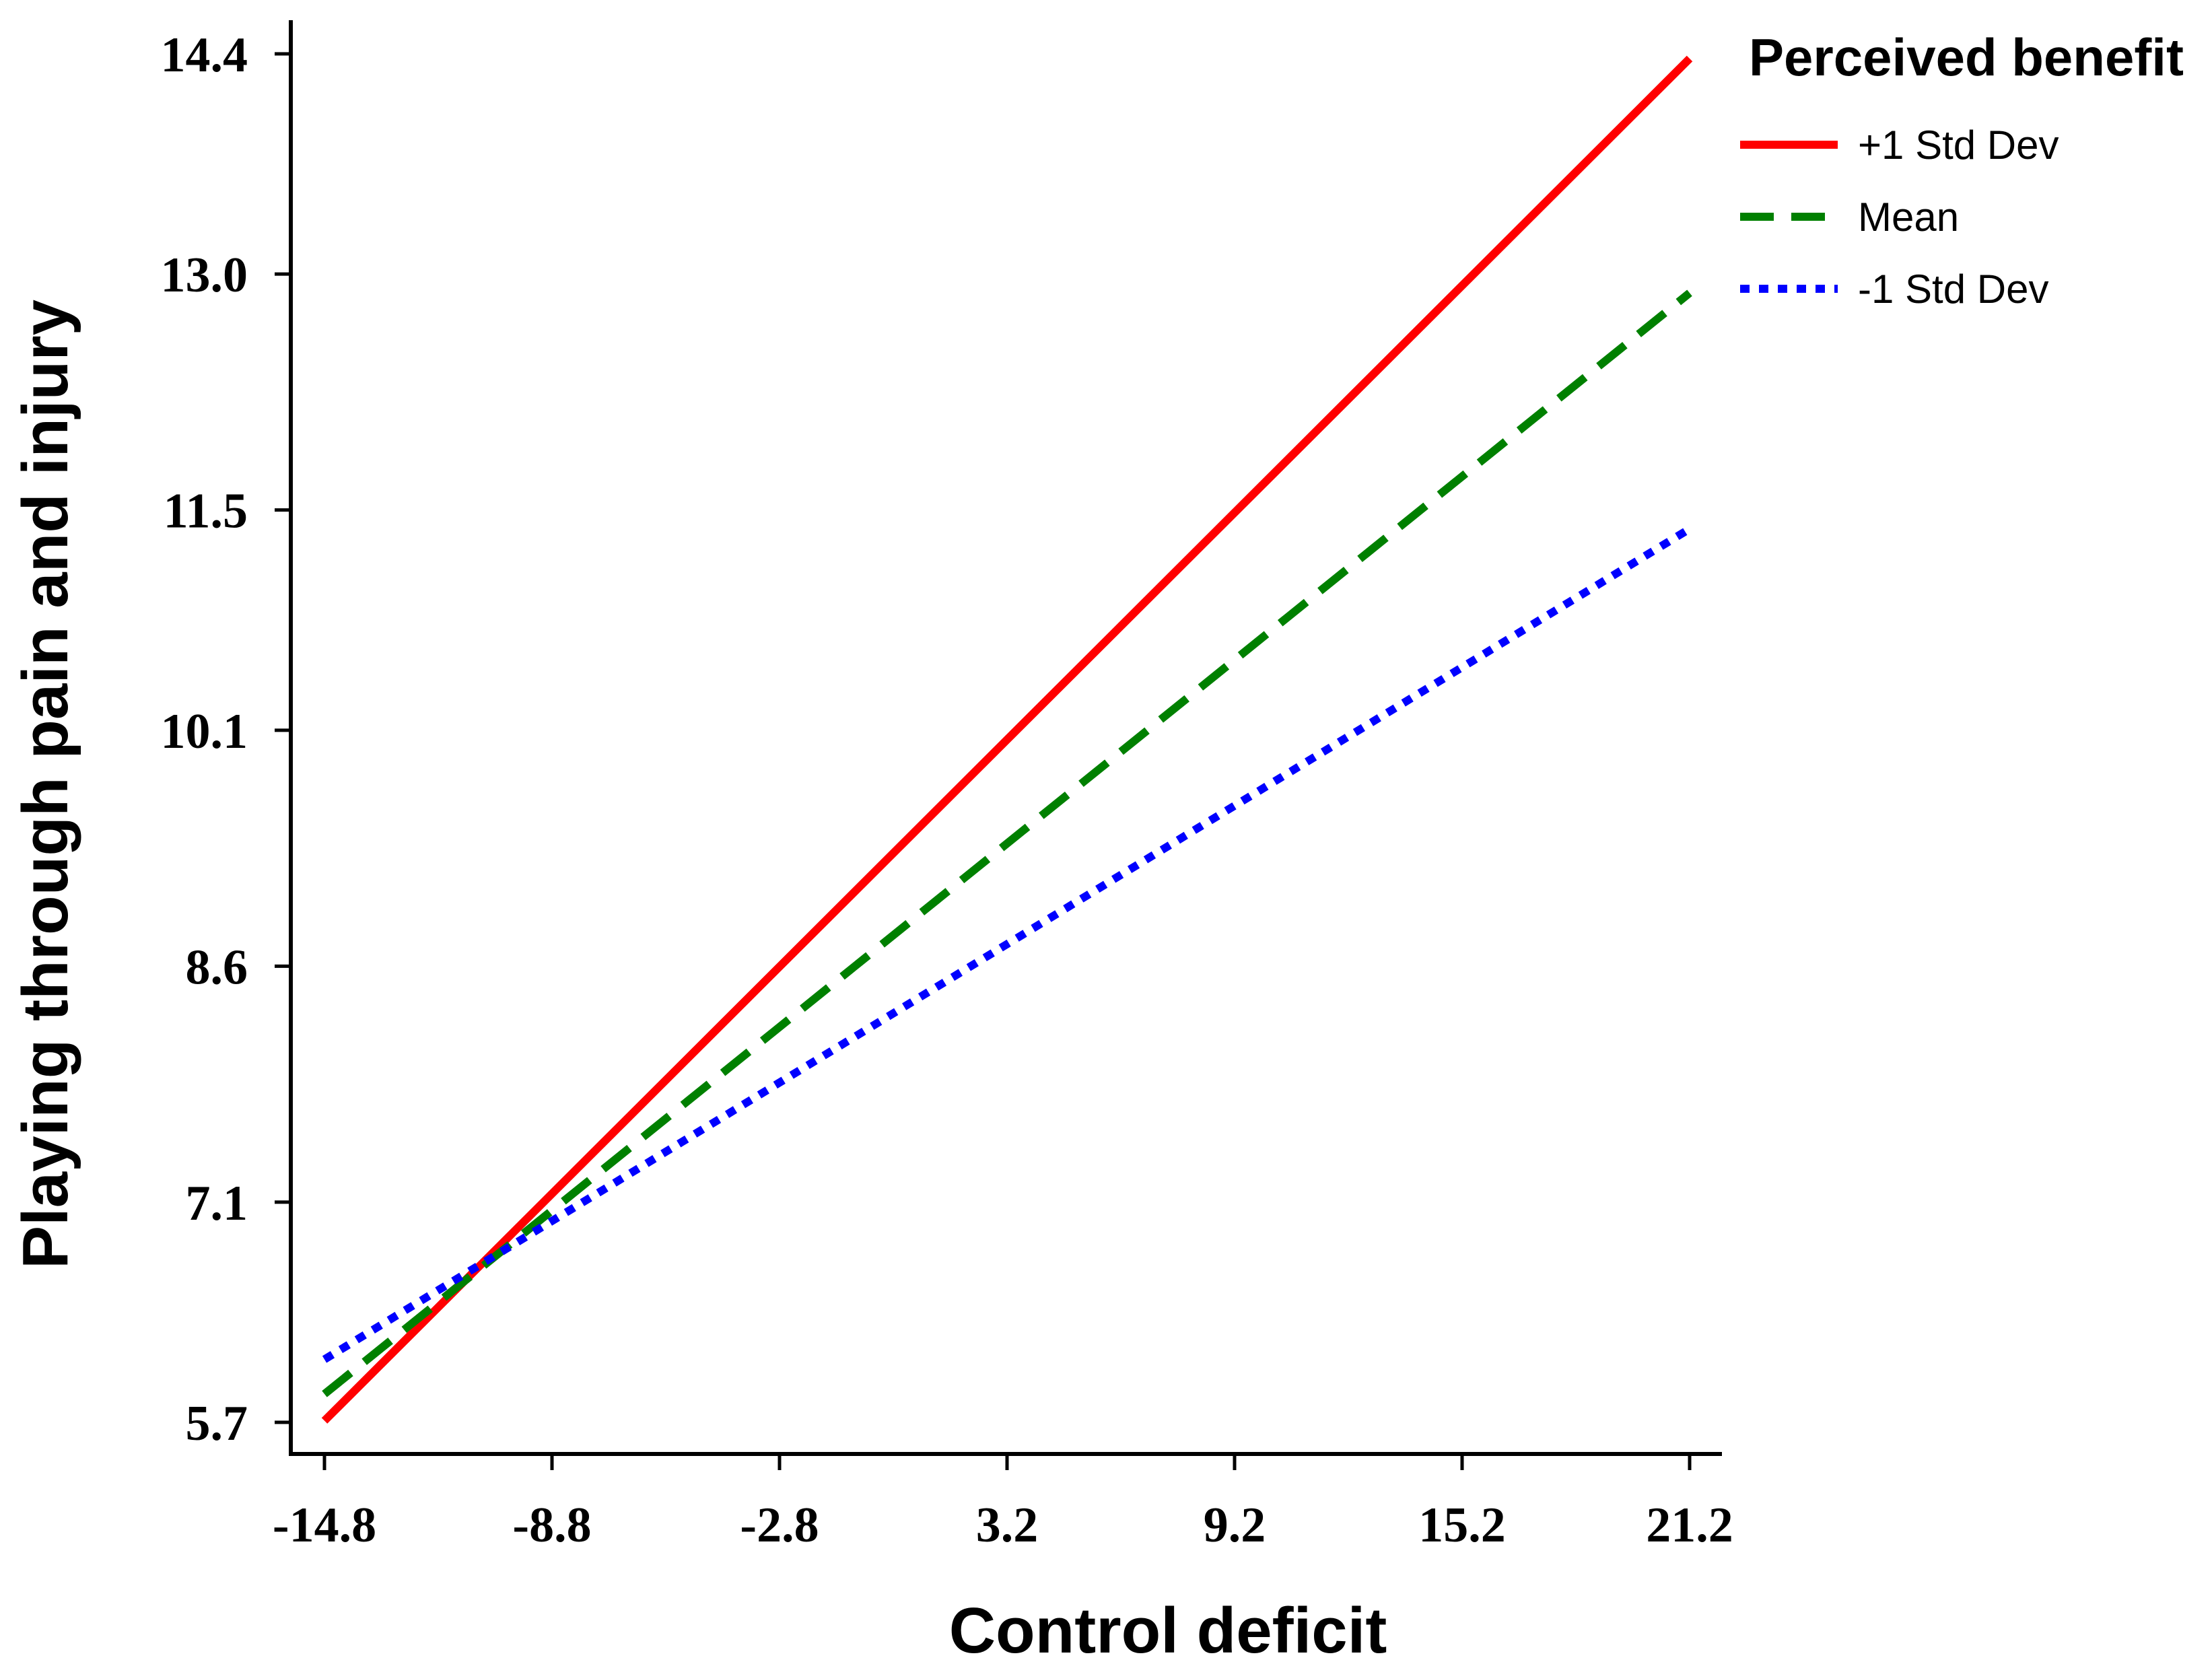  Describe the element at coordinates (204, 275) in the screenshot. I see `y-tick-label: 13.0` at that location.